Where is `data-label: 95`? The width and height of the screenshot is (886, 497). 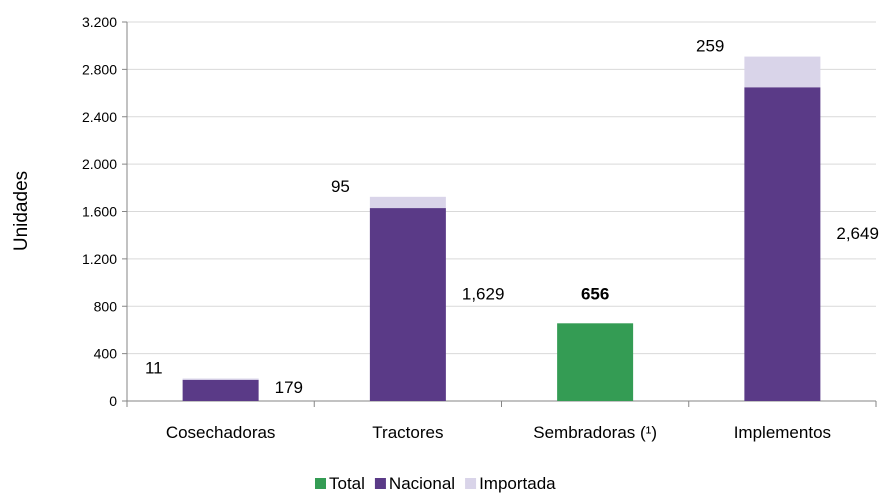 data-label: 95 is located at coordinates (340, 186).